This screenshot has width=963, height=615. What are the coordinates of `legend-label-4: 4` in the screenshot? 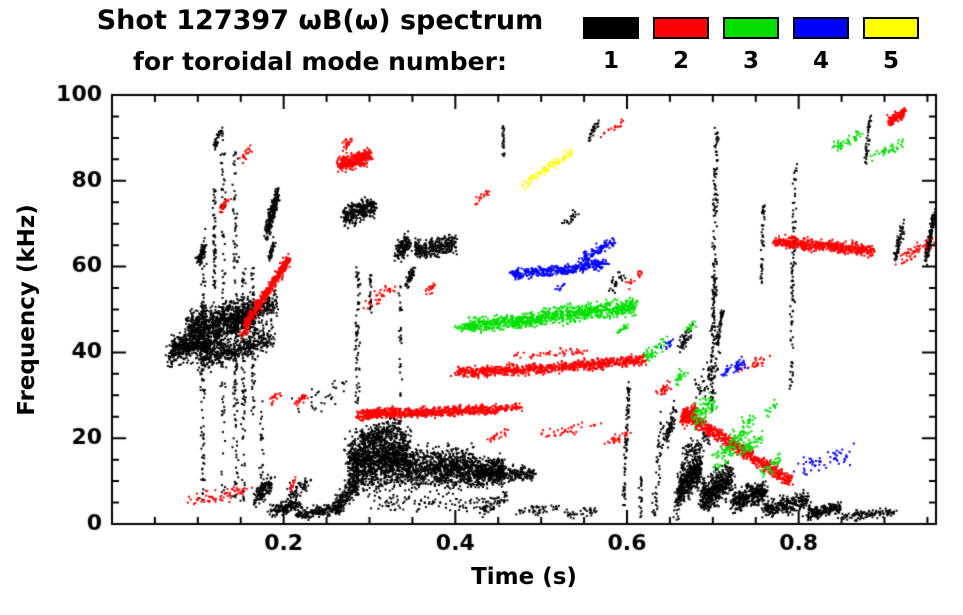 It's located at (820, 61).